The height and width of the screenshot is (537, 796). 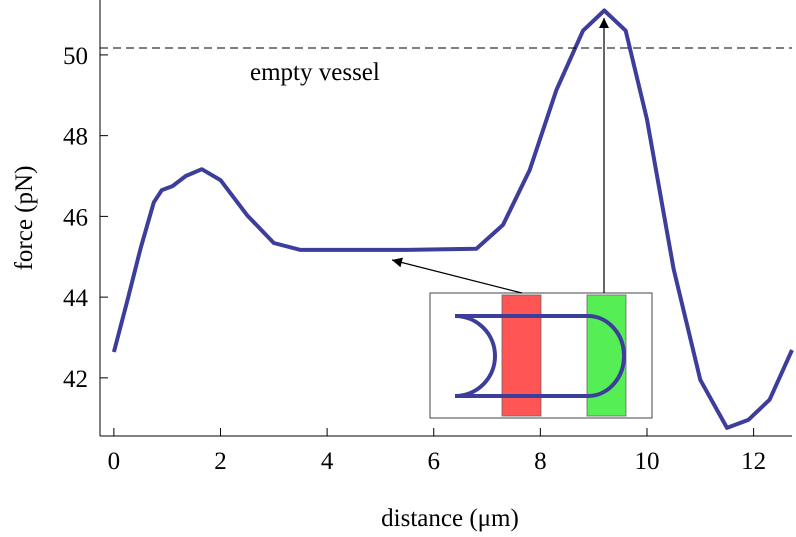 What do you see at coordinates (540, 461) in the screenshot?
I see `x-tick-label: 8` at bounding box center [540, 461].